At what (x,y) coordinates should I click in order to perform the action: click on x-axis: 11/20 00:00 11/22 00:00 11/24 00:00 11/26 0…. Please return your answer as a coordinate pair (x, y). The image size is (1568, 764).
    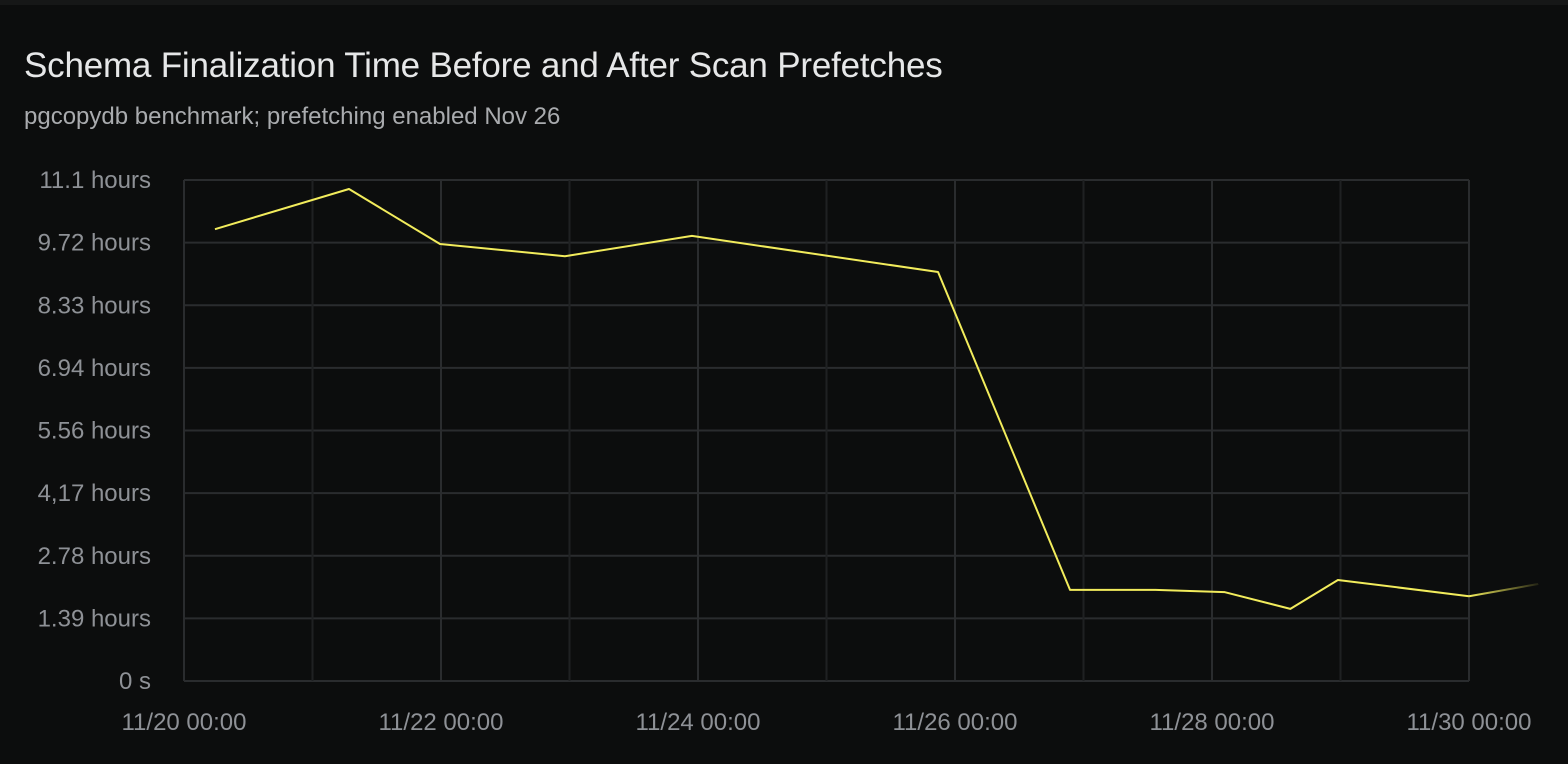
    Looking at the image, I should click on (826, 722).